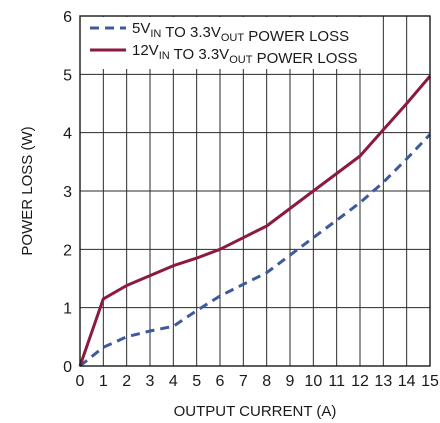 The width and height of the screenshot is (440, 423). What do you see at coordinates (257, 381) in the screenshot?
I see `x-tick-labels: 0 1 2 3 4 5 6 7 8 9 10 11 12 13 14 15` at bounding box center [257, 381].